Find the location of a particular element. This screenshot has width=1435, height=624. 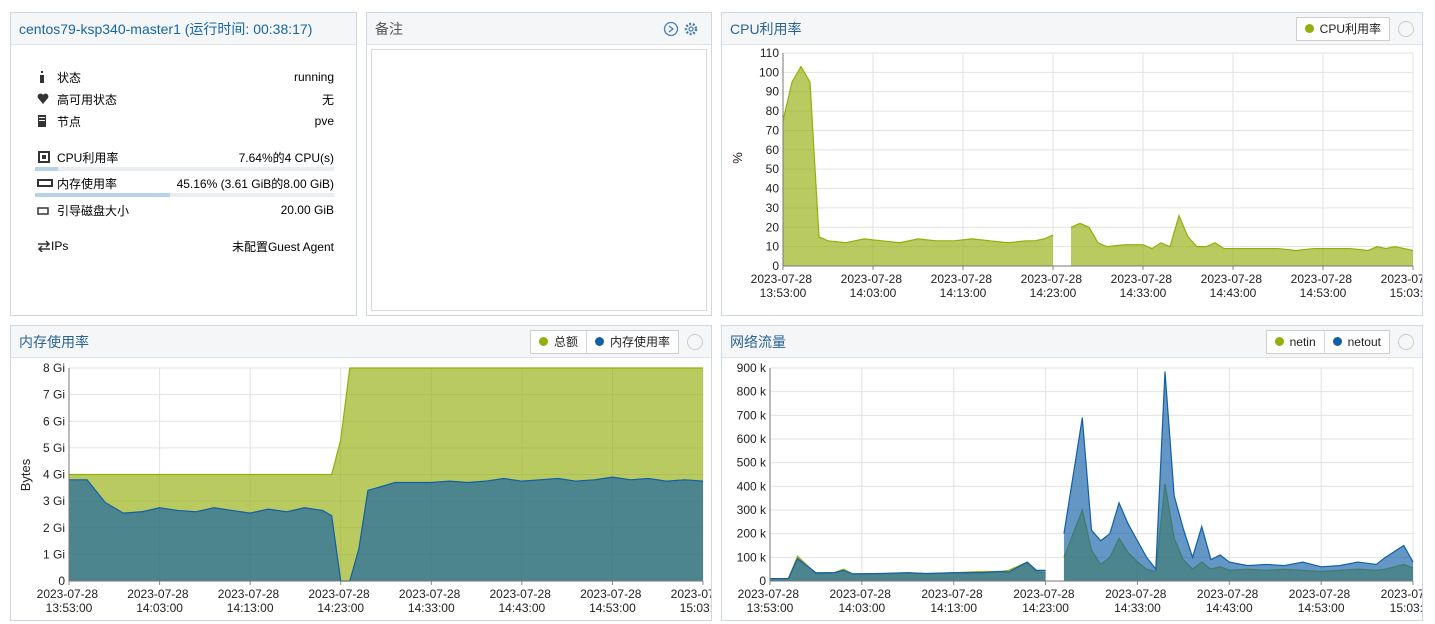

legend-item: netin is located at coordinates (1296, 341).